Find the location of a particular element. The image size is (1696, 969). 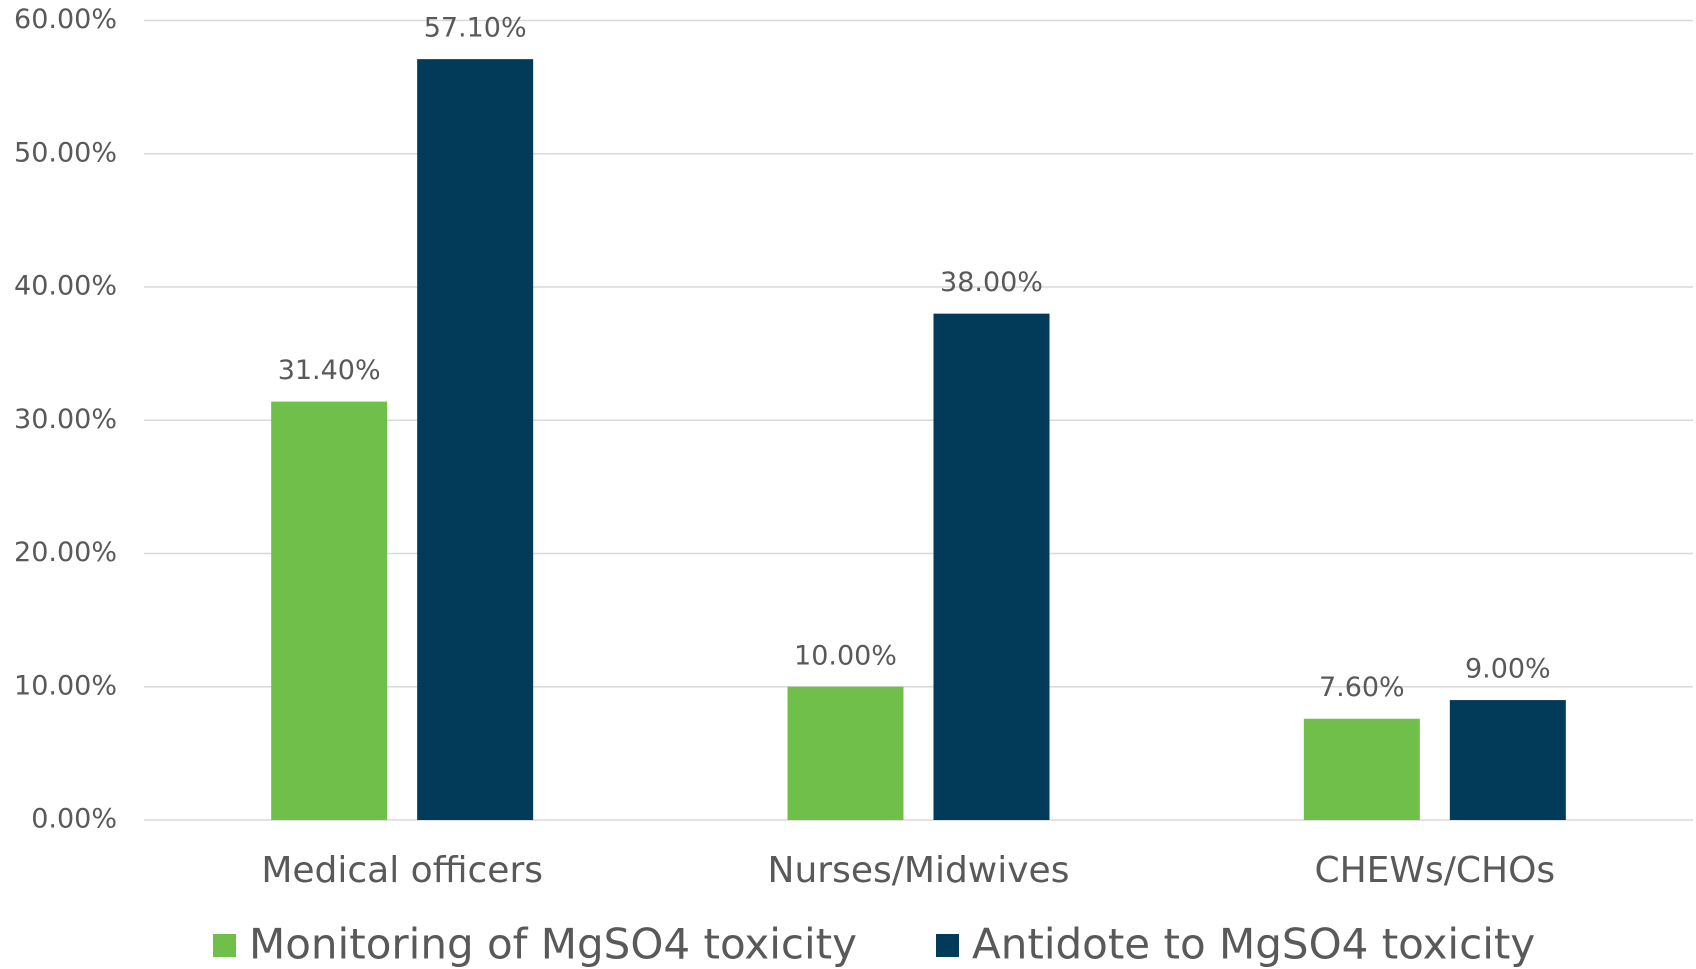

value-label: 31.40% is located at coordinates (329, 370).